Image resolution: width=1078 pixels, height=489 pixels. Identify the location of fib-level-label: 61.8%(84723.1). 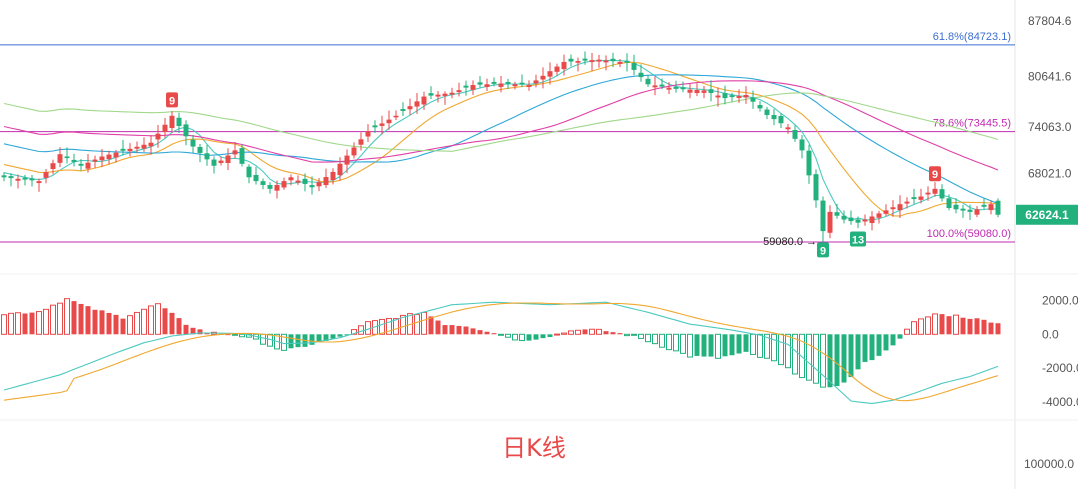
(972, 37).